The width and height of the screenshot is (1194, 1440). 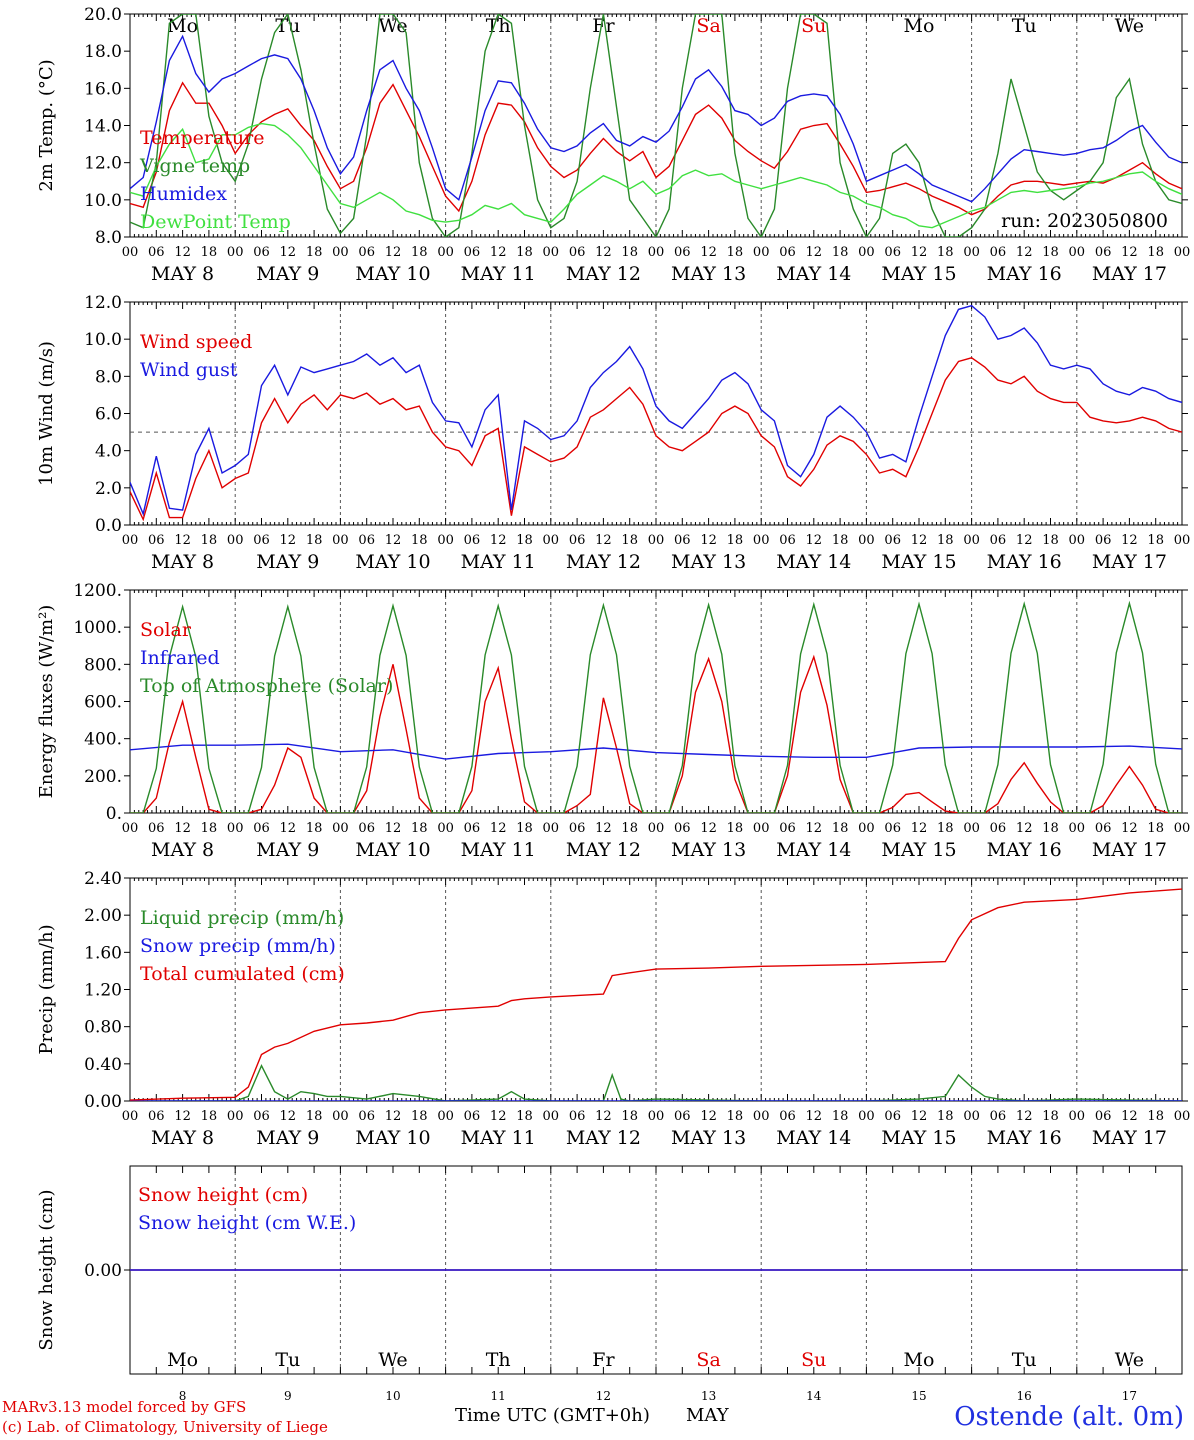 What do you see at coordinates (813, 274) in the screenshot?
I see `date-label: MAY 14` at bounding box center [813, 274].